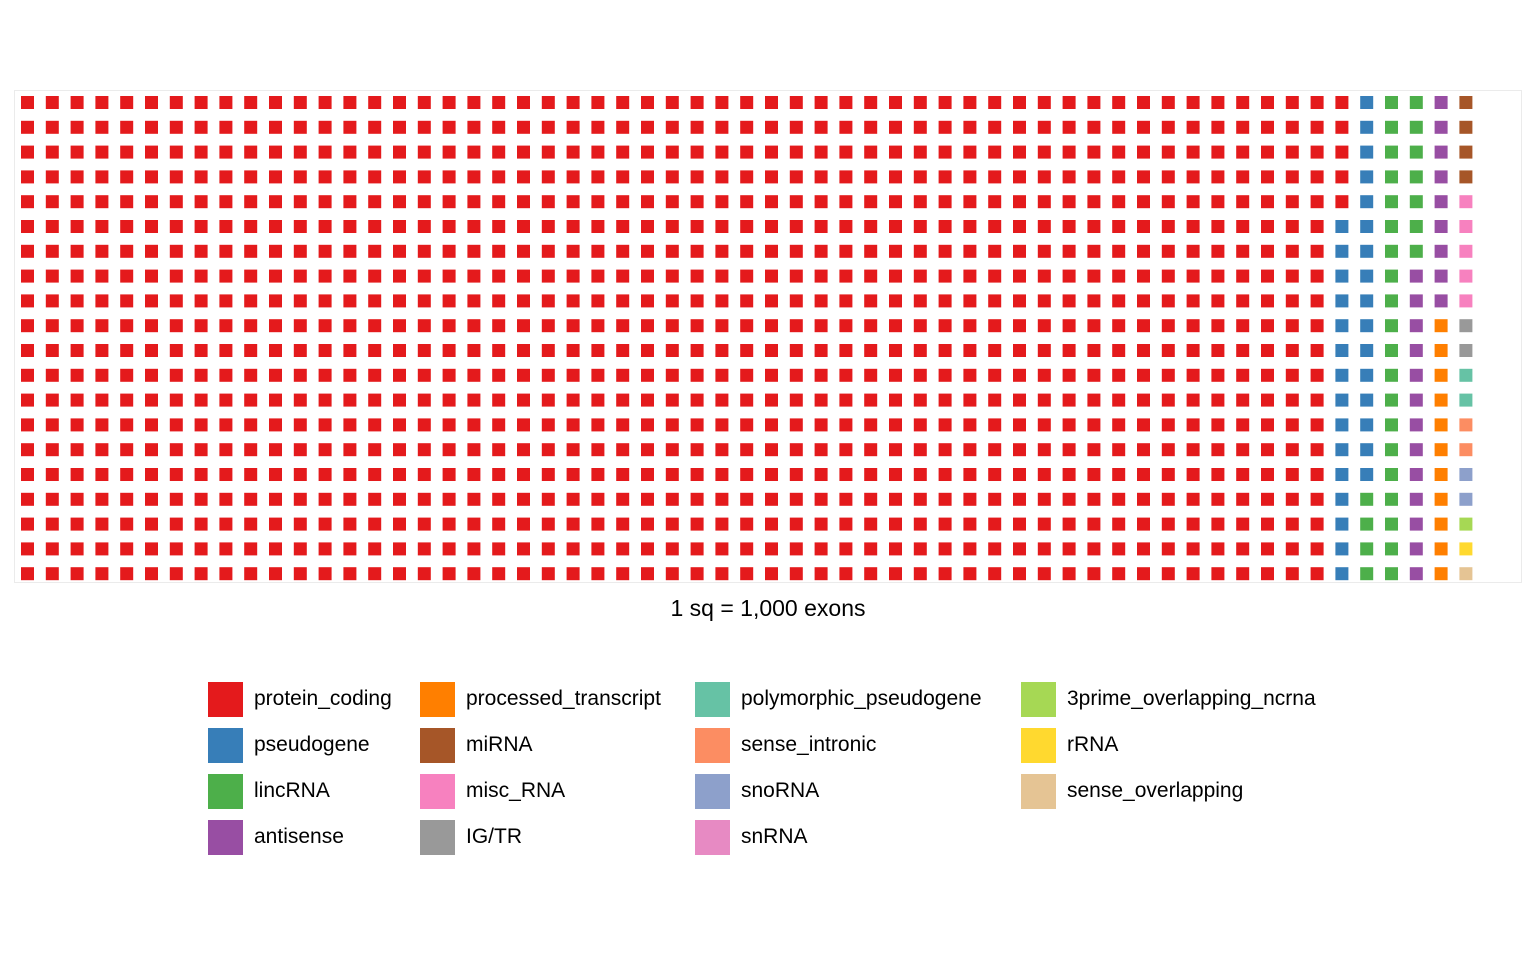 This screenshot has height=960, width=1536. I want to click on waffle-square-antisense, so click(1441, 177).